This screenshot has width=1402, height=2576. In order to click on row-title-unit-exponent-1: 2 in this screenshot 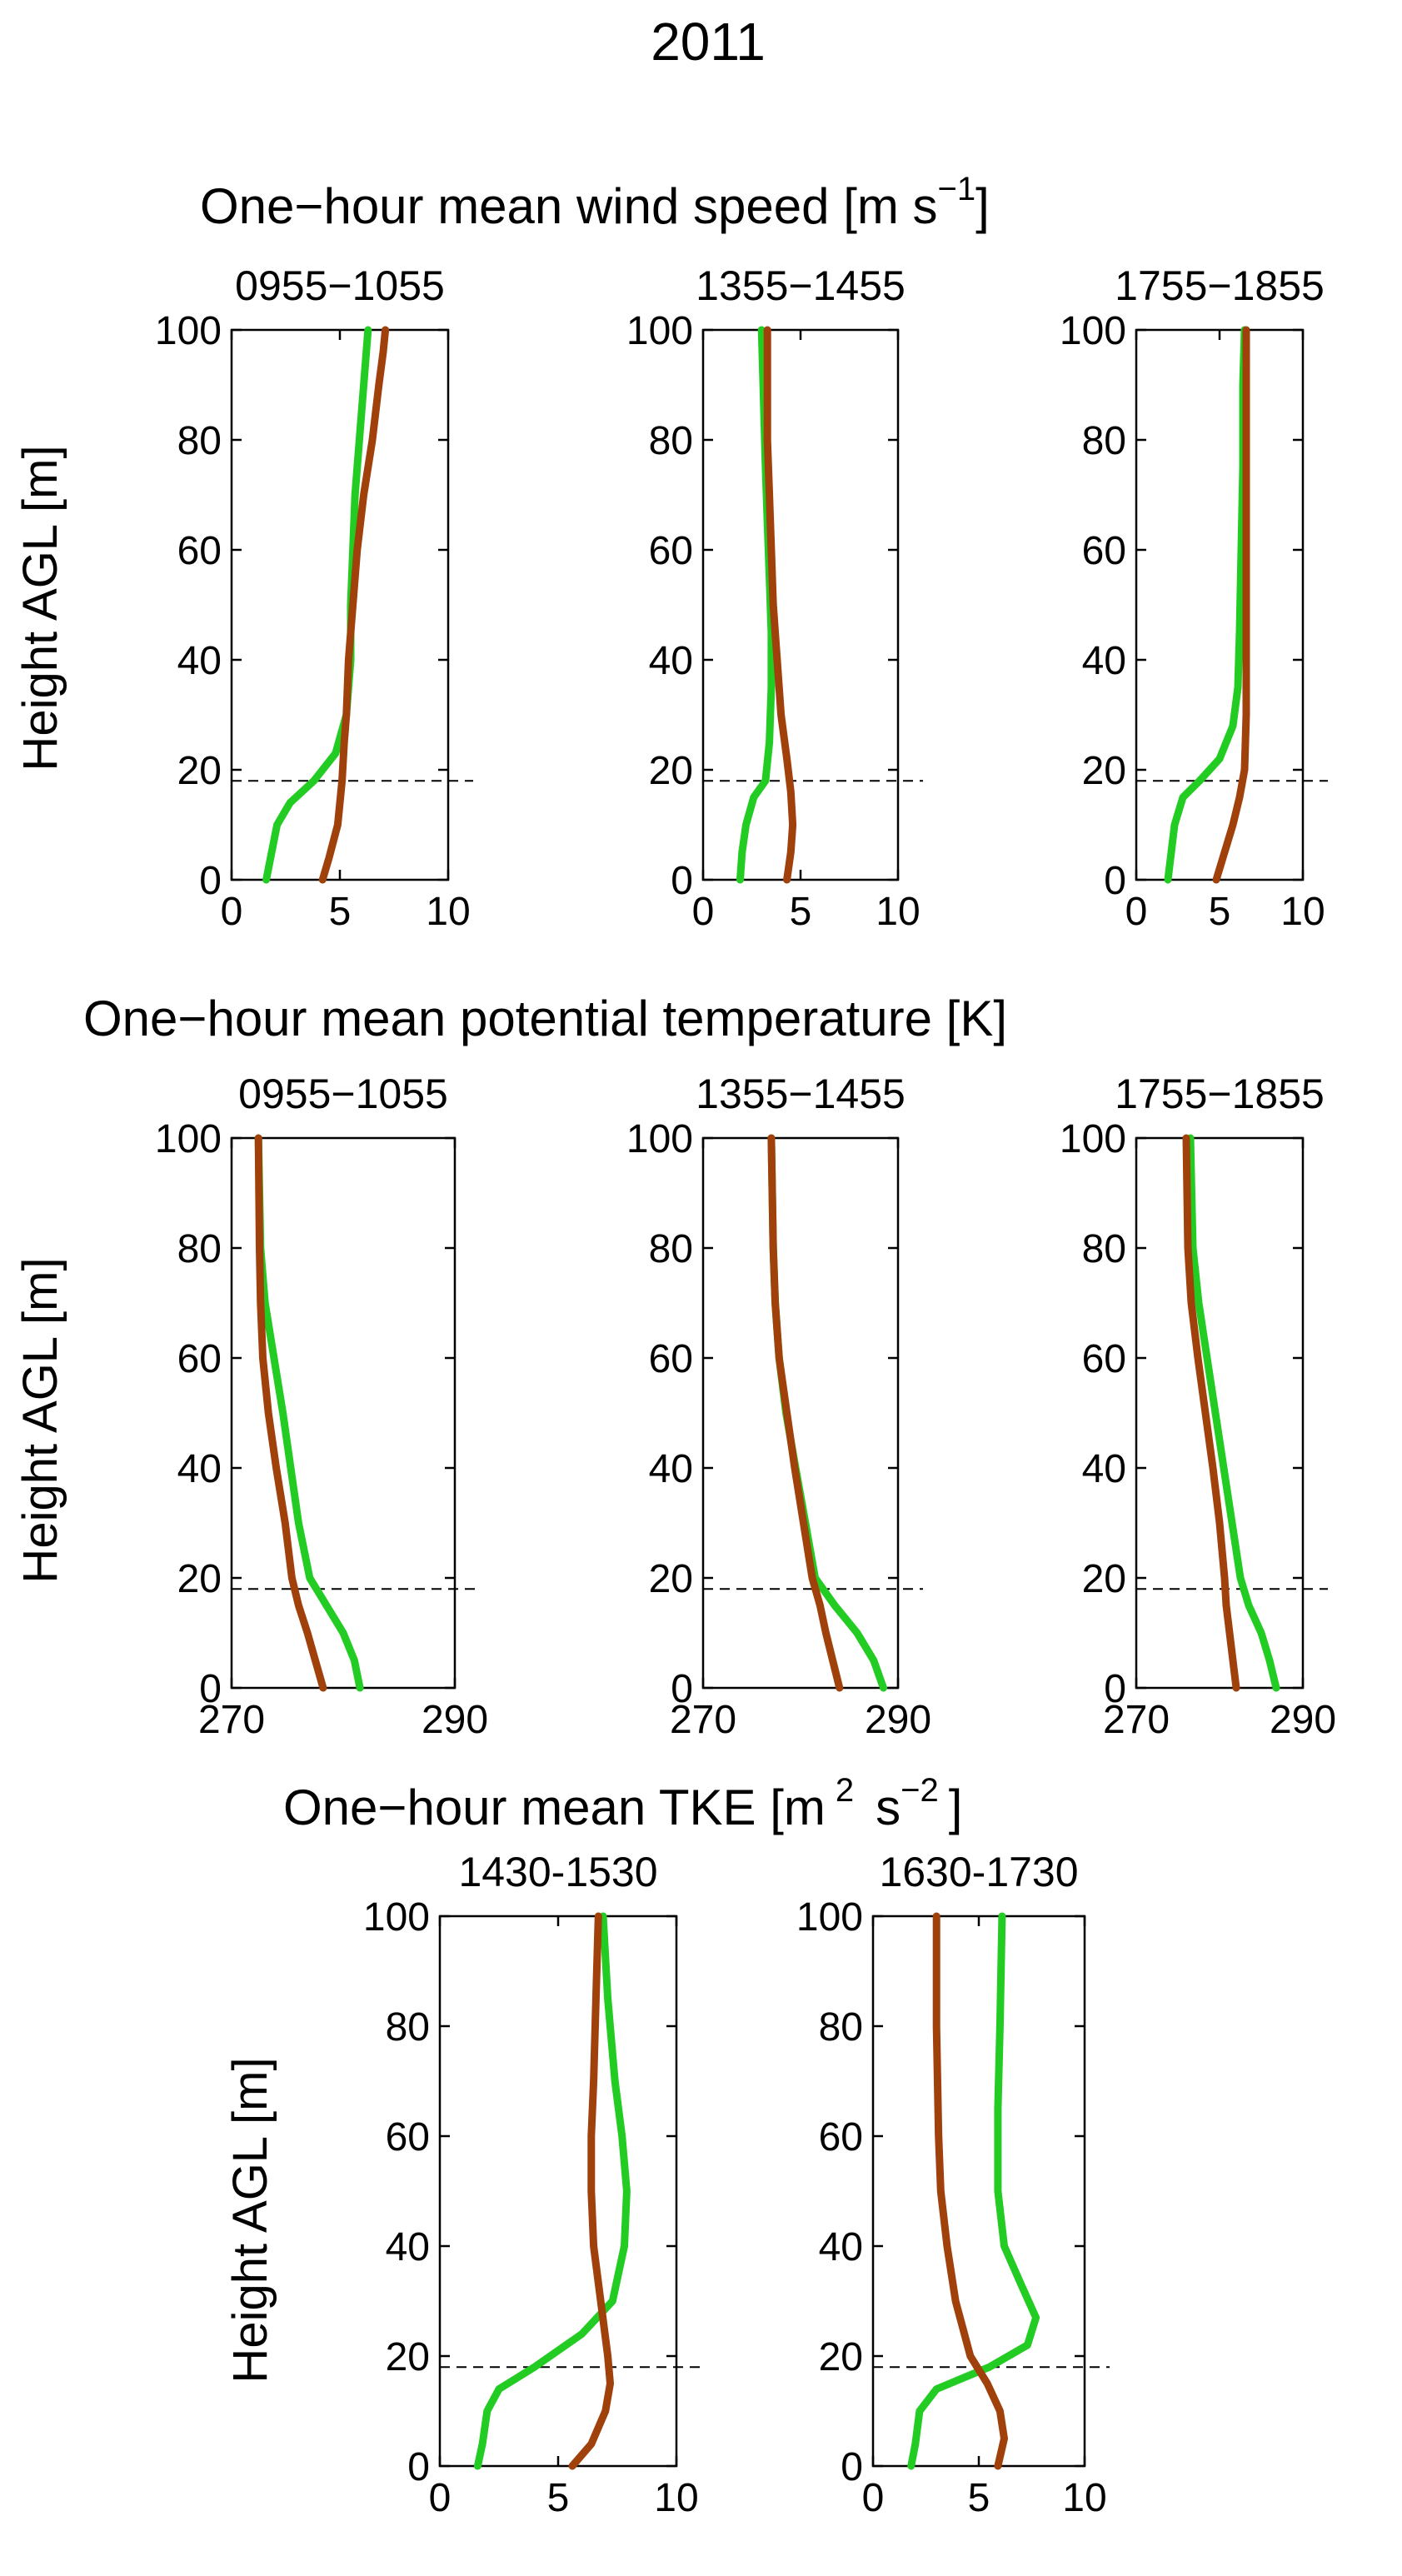, I will do `click(845, 1790)`.